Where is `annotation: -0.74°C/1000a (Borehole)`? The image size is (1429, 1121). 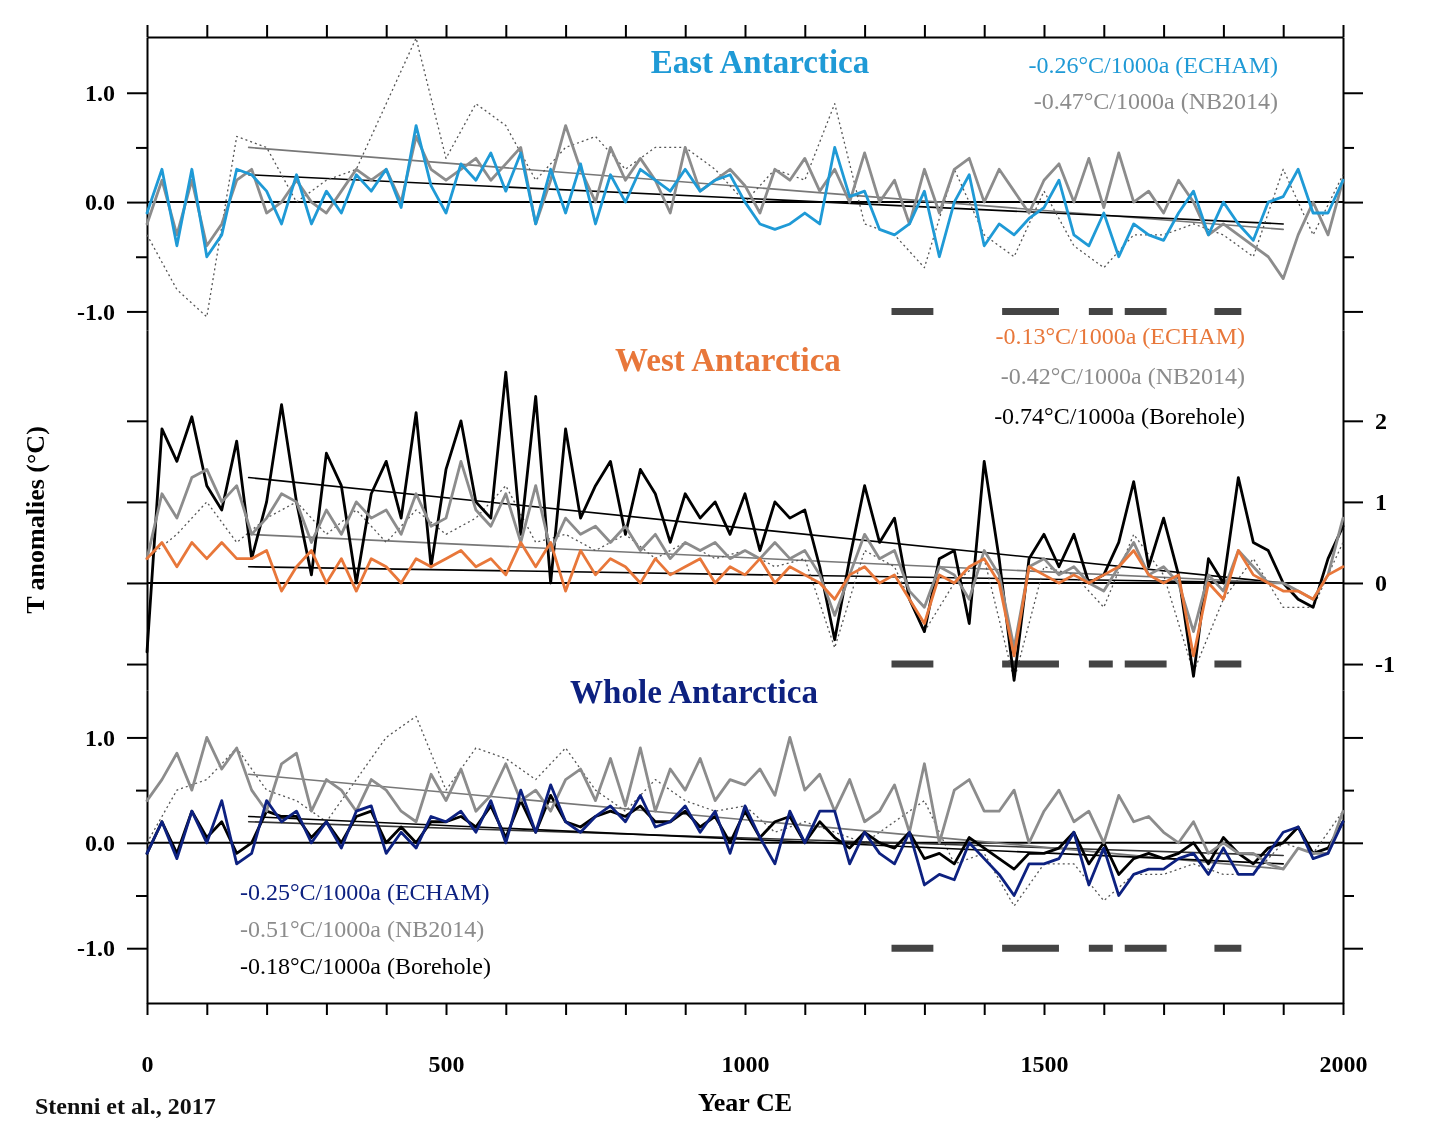 annotation: -0.74°C/1000a (Borehole) is located at coordinates (1119, 416).